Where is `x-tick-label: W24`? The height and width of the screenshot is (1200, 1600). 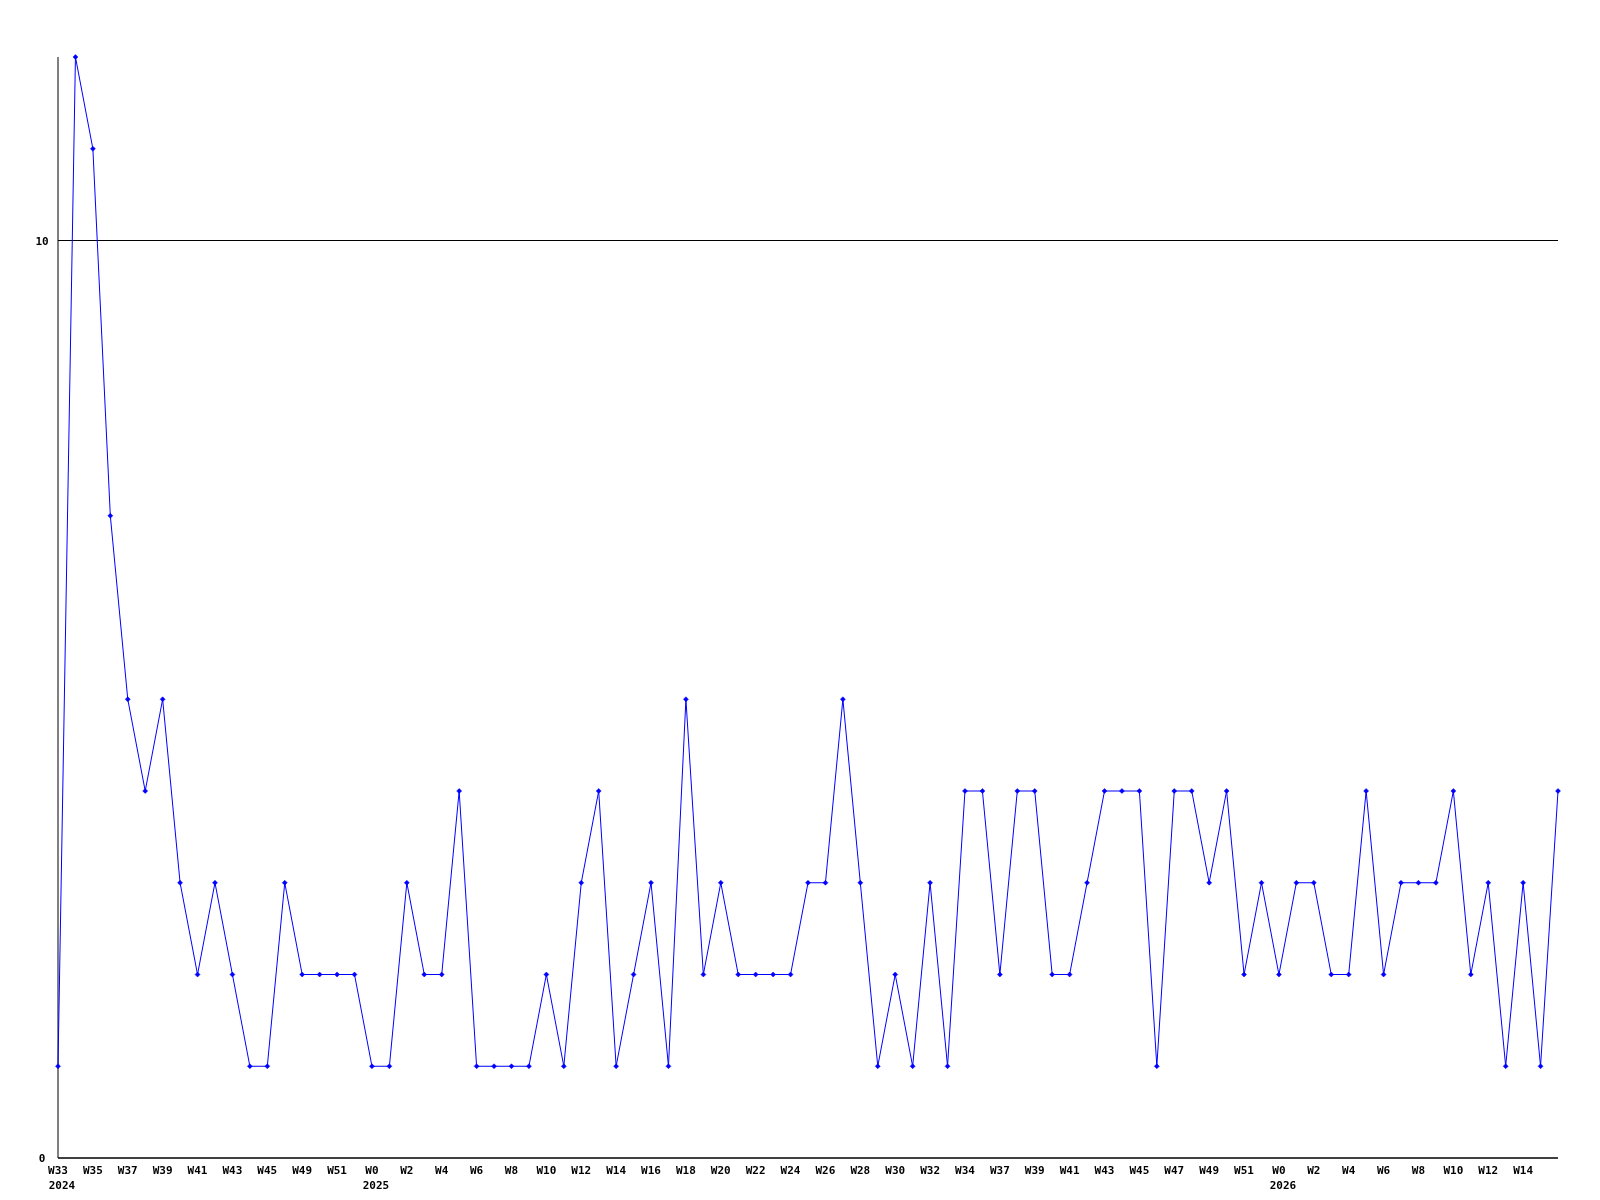 x-tick-label: W24 is located at coordinates (790, 1170).